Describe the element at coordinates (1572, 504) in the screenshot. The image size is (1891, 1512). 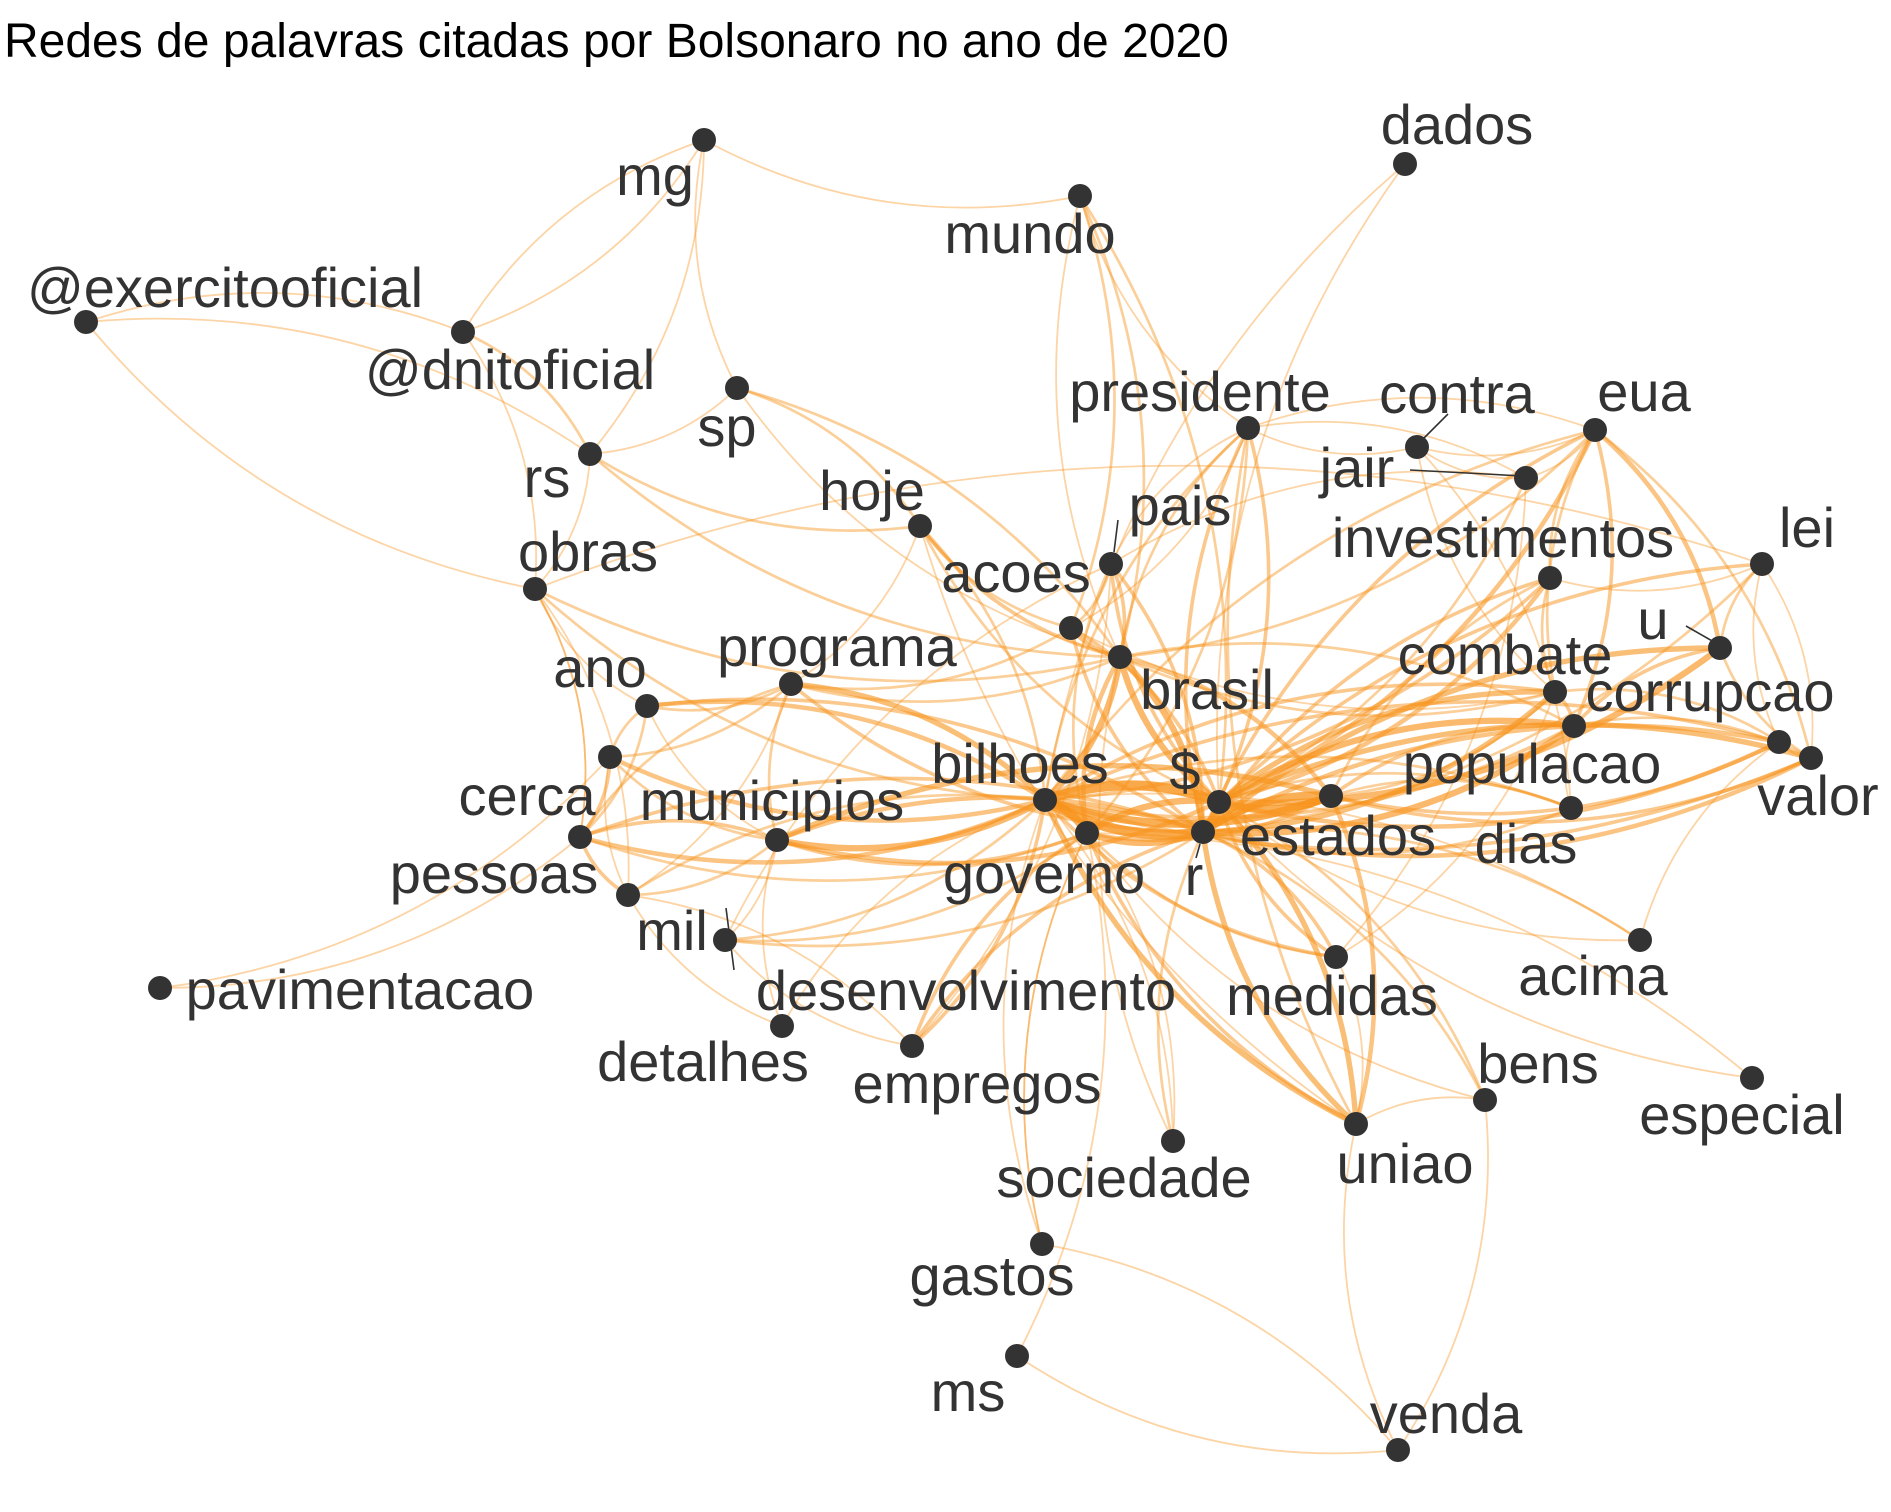
I see `edge-eua-investimentos` at that location.